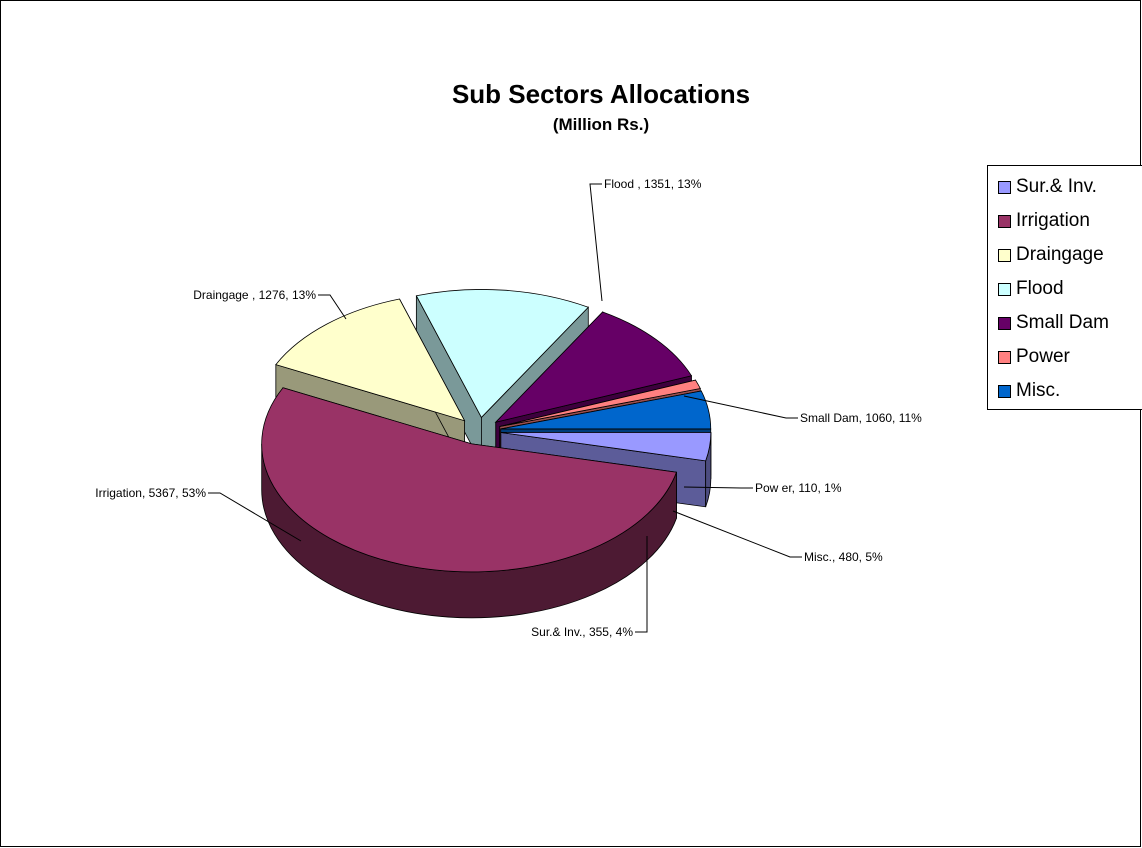 This screenshot has width=1142, height=848. I want to click on data-label: Misc., 480, 5%, so click(843, 557).